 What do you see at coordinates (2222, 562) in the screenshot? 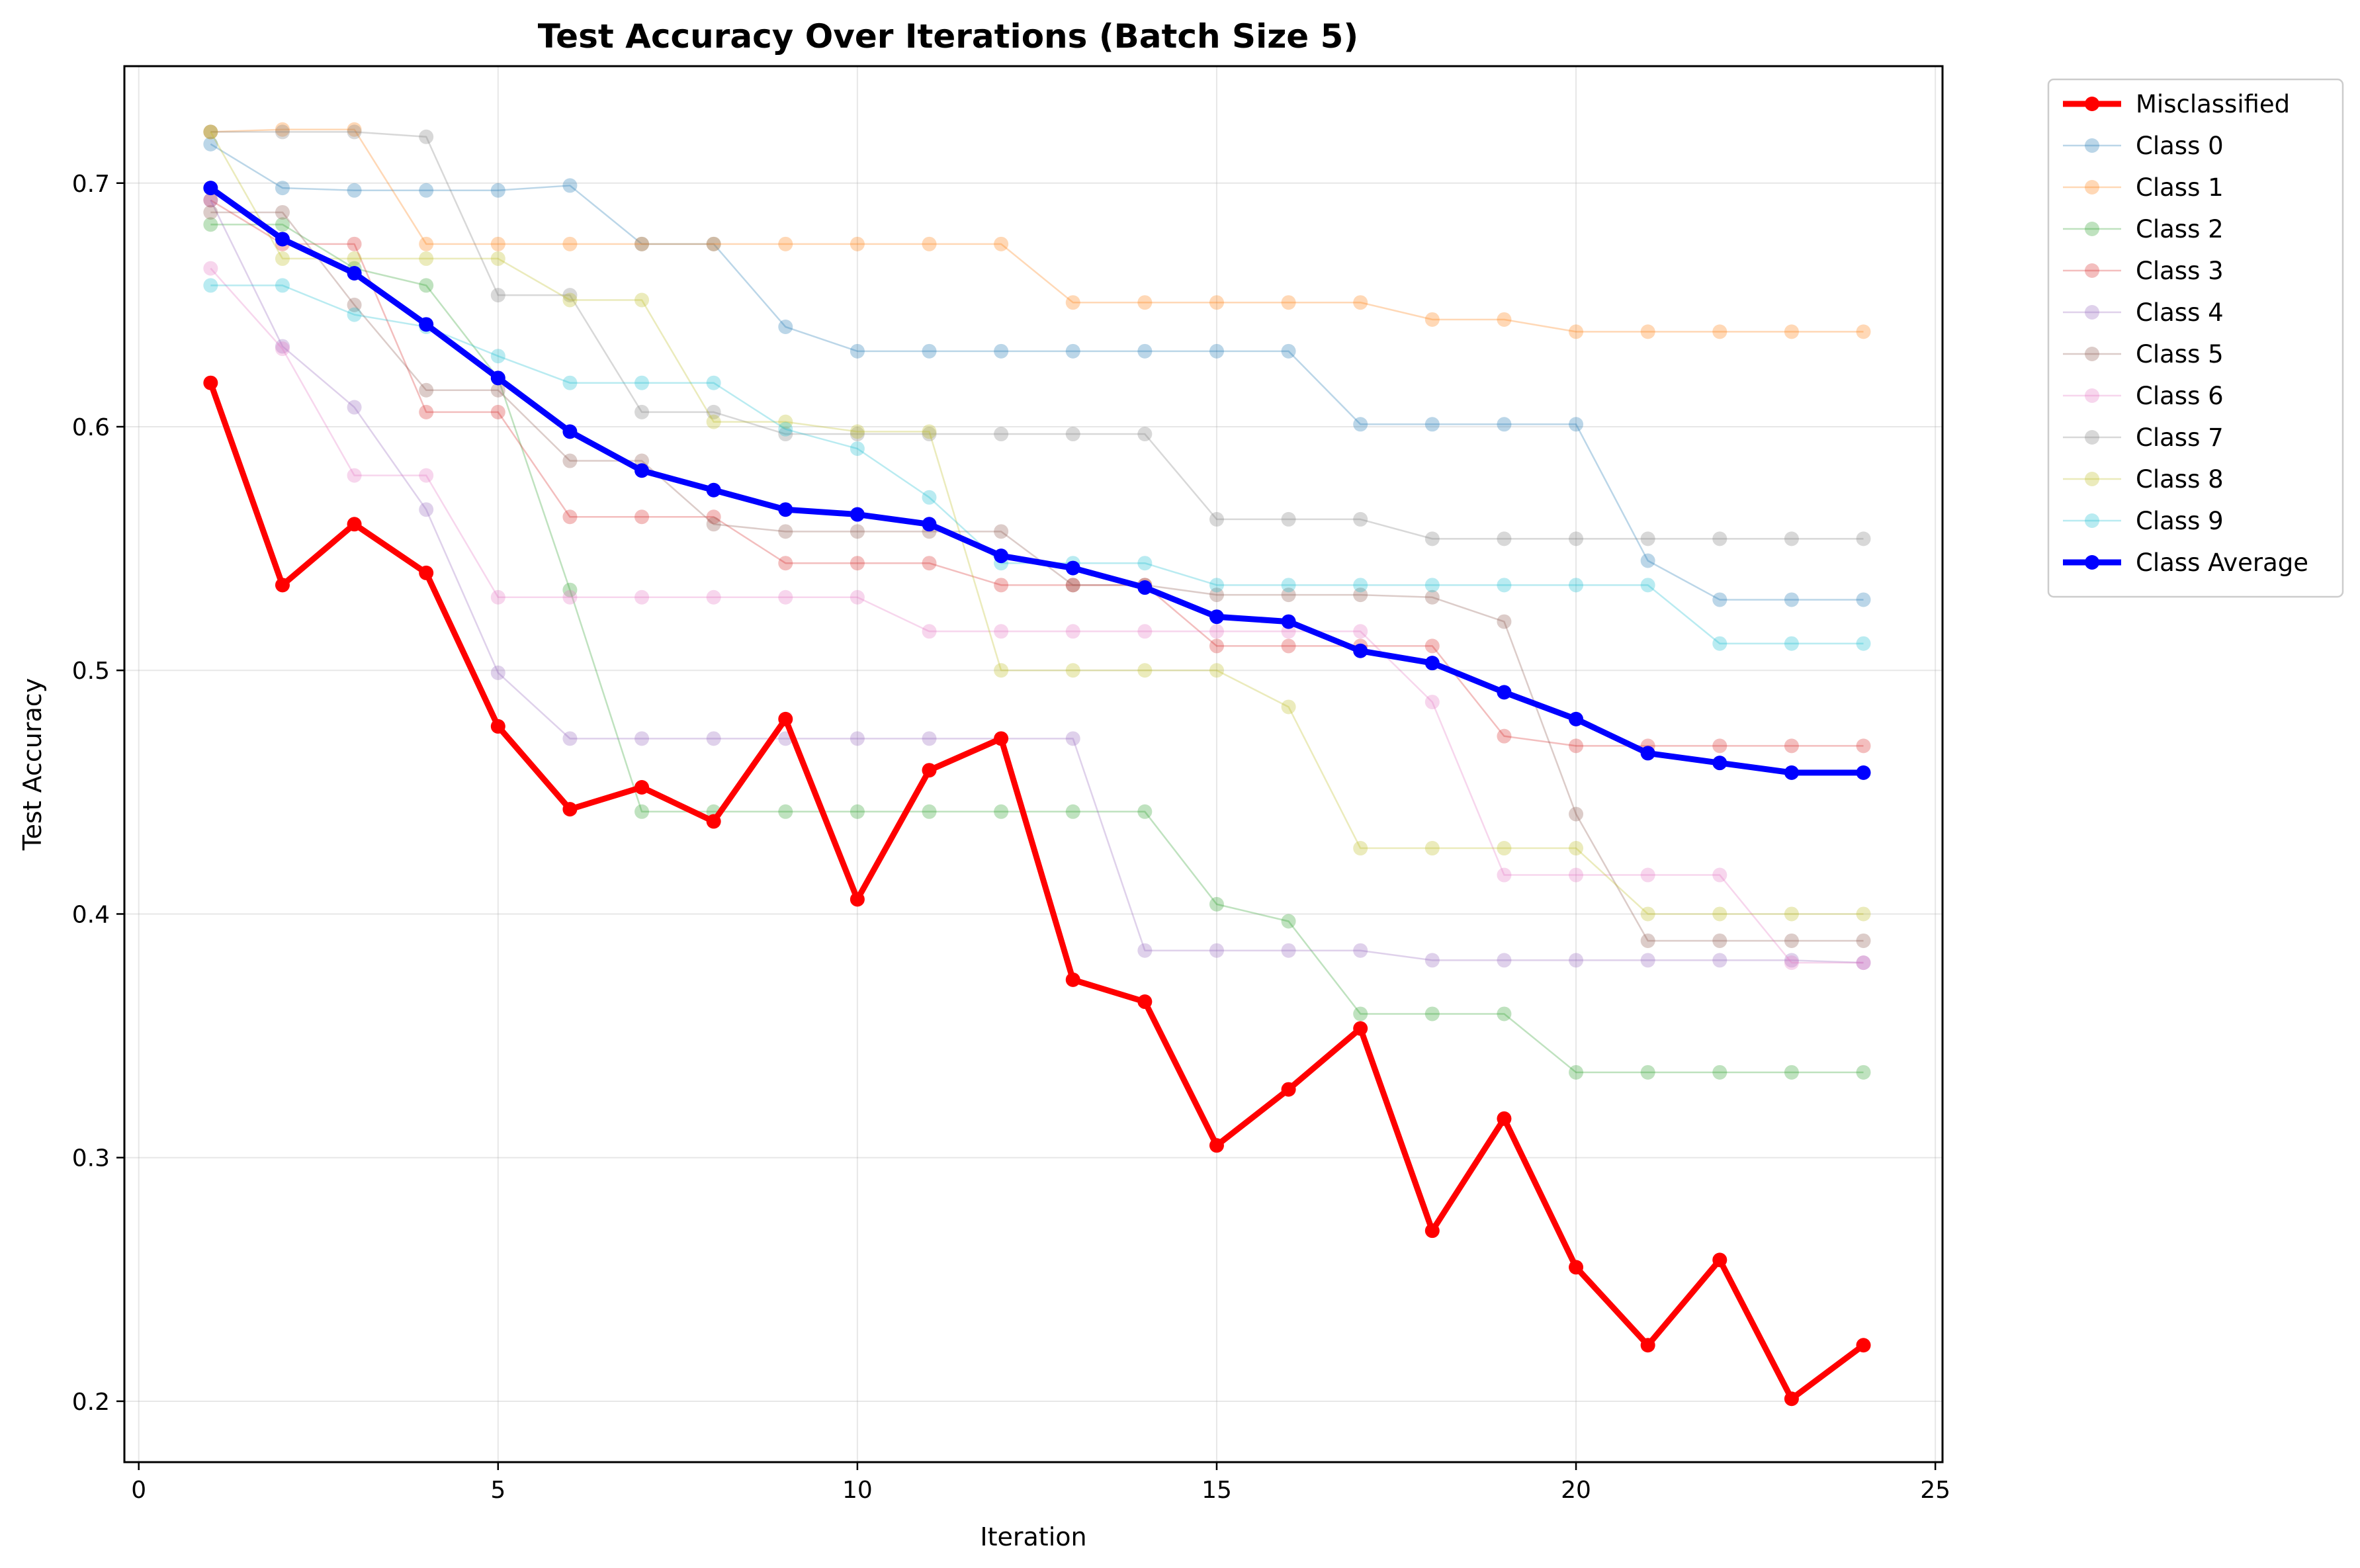
I see `legend-label: Class Average` at bounding box center [2222, 562].